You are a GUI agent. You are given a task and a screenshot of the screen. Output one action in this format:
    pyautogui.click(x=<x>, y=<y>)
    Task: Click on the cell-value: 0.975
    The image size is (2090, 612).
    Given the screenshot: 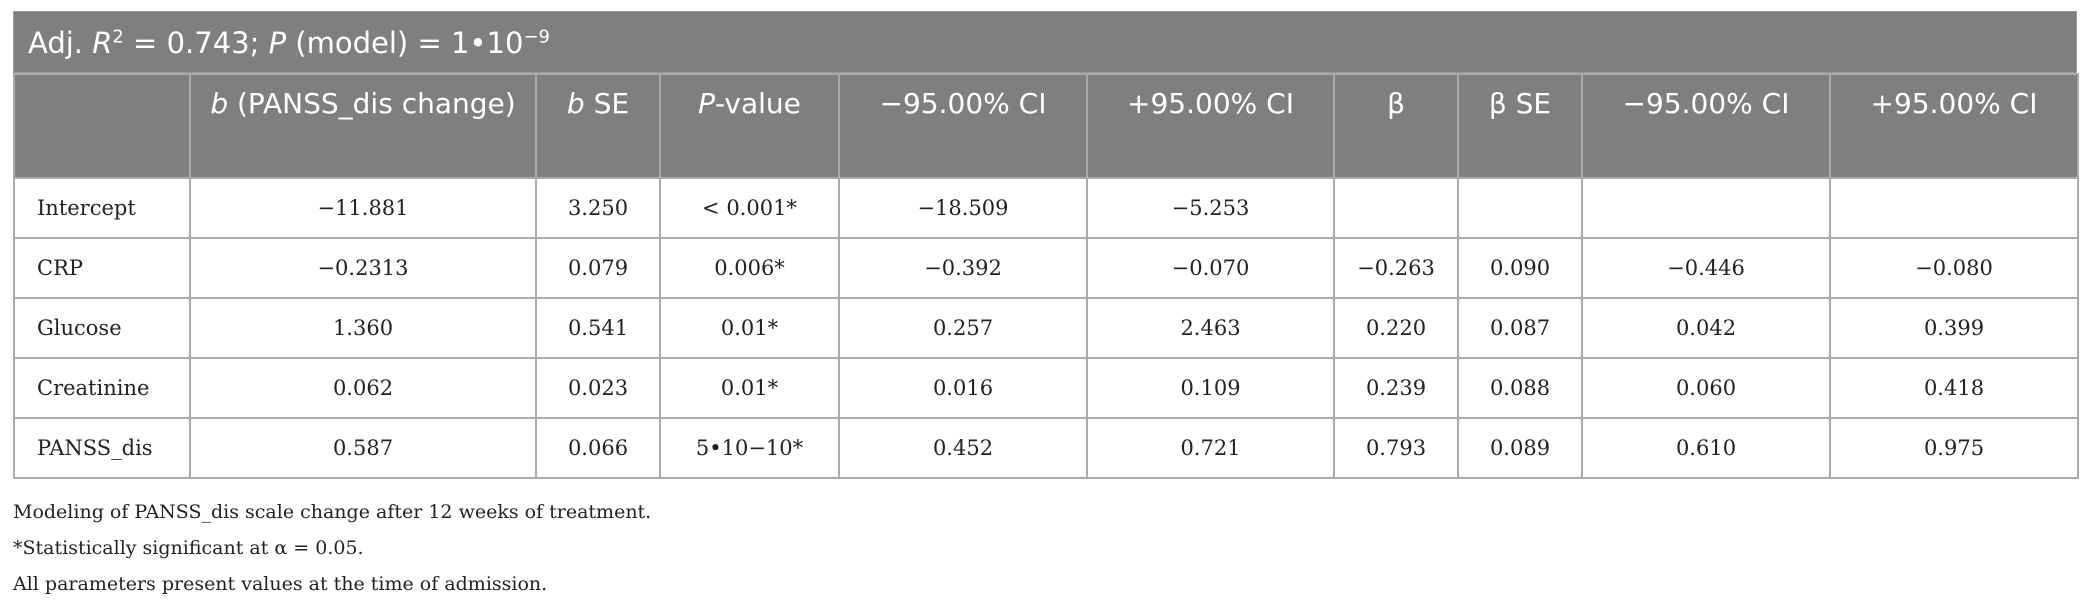 What is the action you would take?
    pyautogui.click(x=1954, y=448)
    